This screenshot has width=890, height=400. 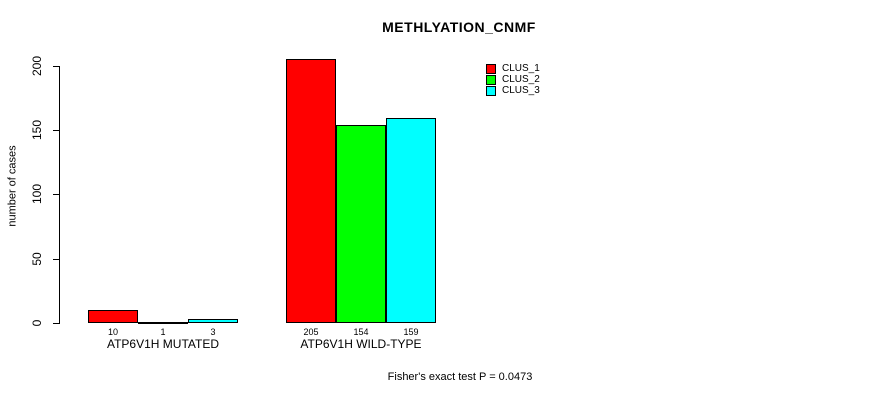 I want to click on legend: CLUS_1 CLUS_2 CLUS_3, so click(x=513, y=79).